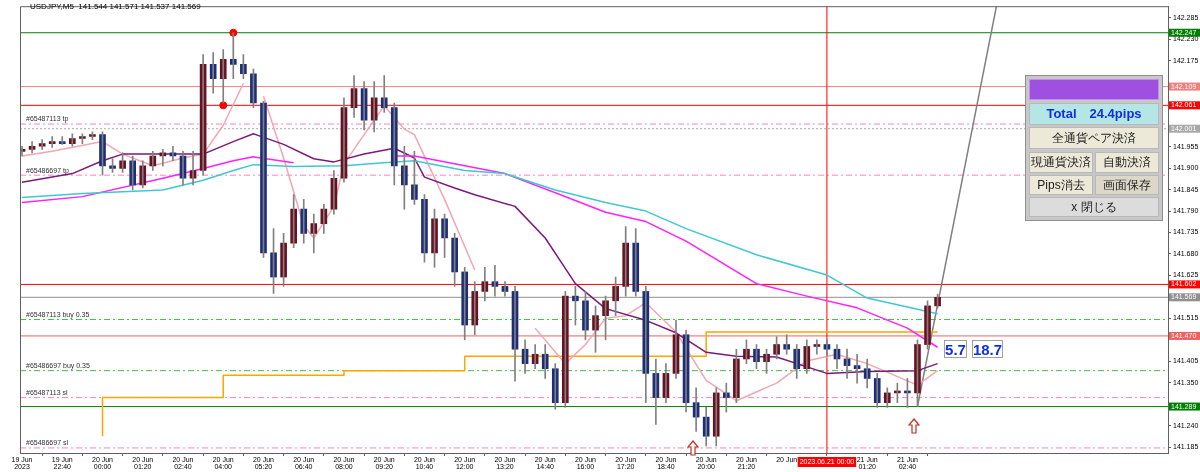 The width and height of the screenshot is (1200, 472). I want to click on chart-title: USDJPY,M5 141.544 141.571 141.537 141.569, so click(115, 6).